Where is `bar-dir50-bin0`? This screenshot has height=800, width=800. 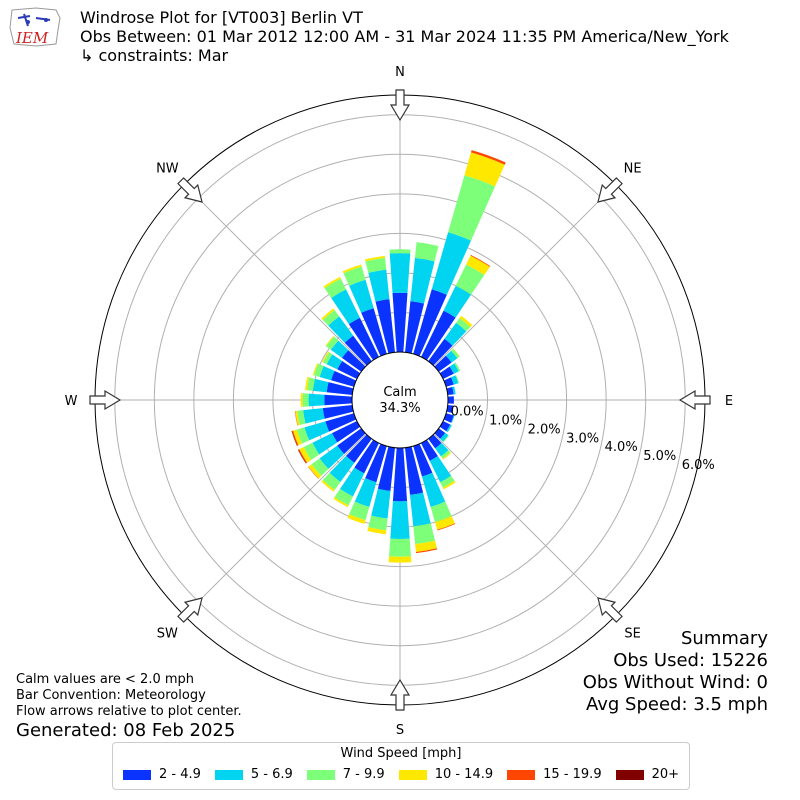 bar-dir50-bin0 is located at coordinates (443, 363).